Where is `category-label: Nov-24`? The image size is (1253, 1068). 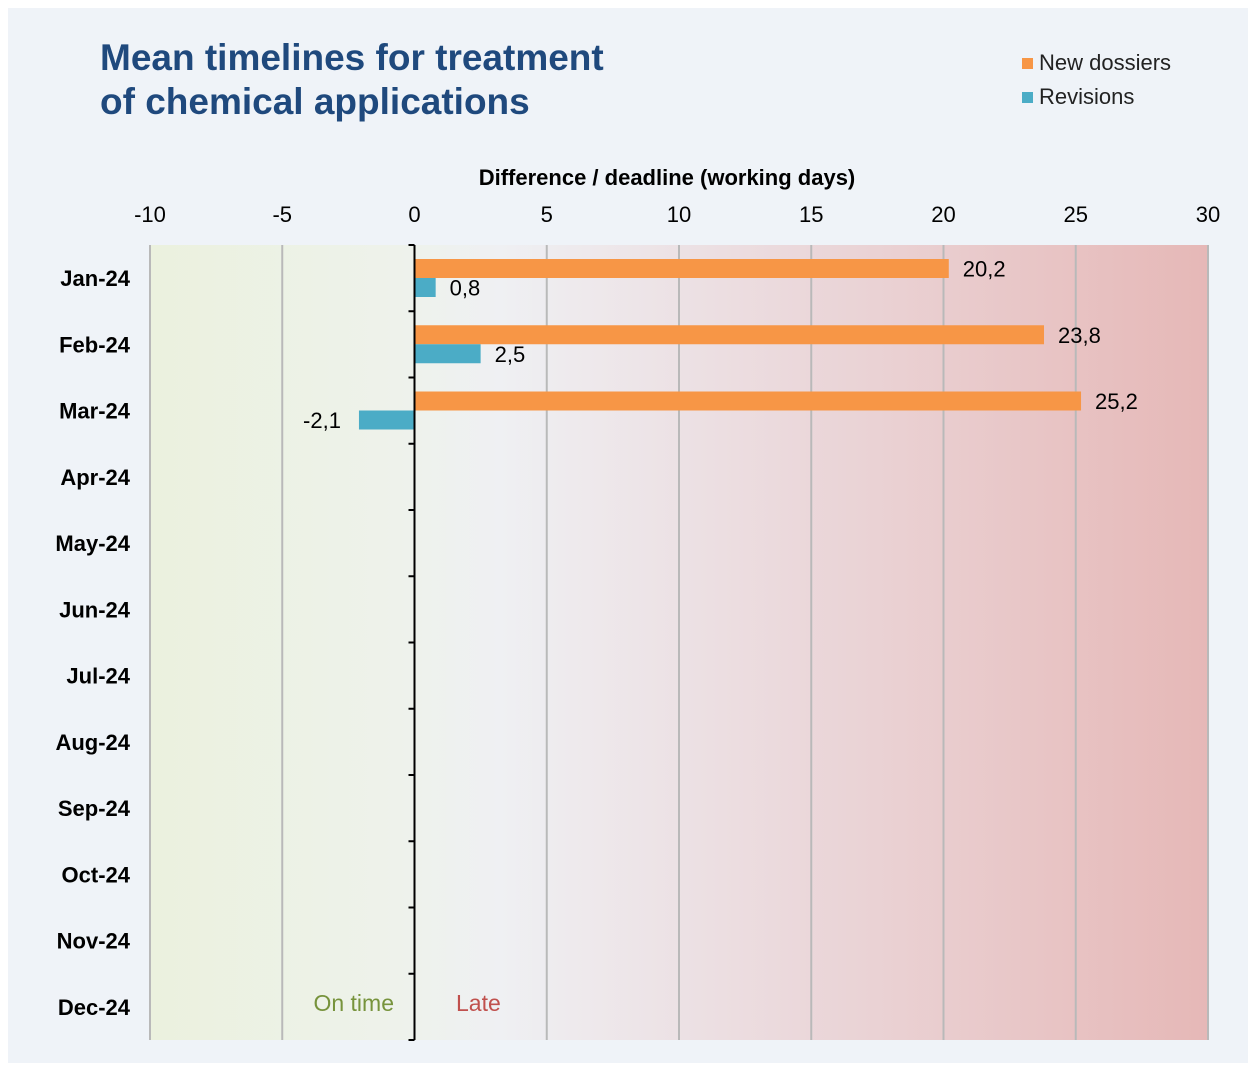
category-label: Nov-24 is located at coordinates (94, 941).